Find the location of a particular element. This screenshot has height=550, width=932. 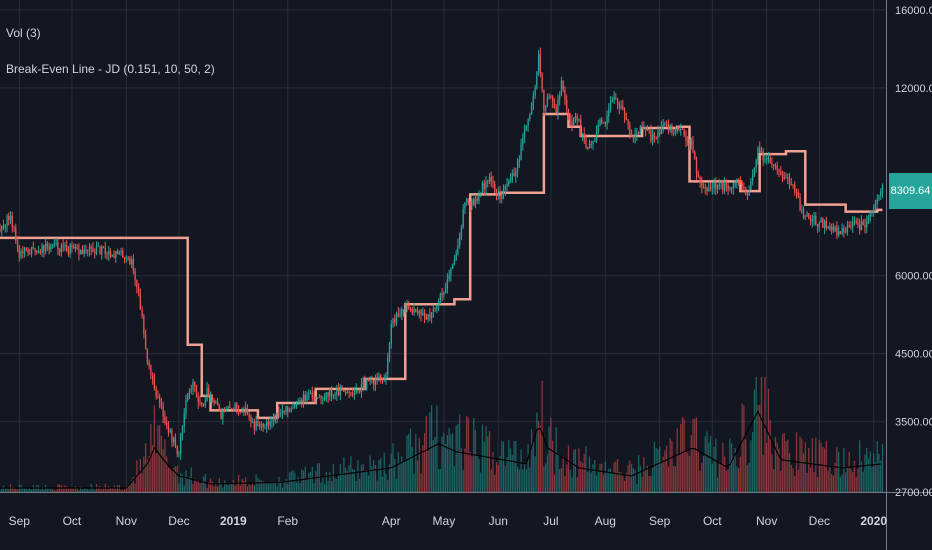

time-tick-label: Nov is located at coordinates (126, 521).